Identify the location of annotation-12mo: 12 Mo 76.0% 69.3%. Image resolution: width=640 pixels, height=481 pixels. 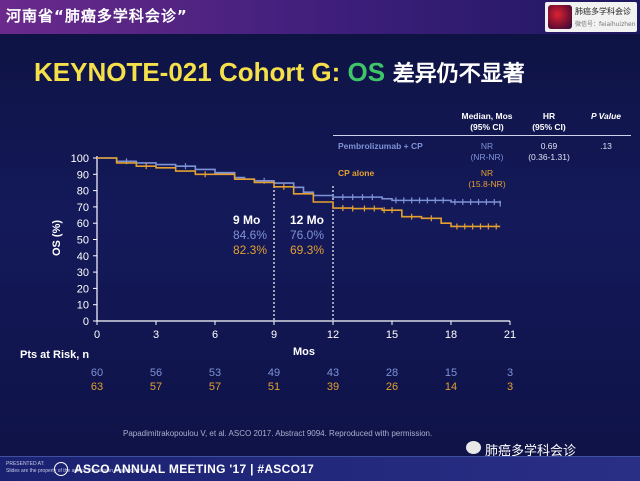
(307, 235).